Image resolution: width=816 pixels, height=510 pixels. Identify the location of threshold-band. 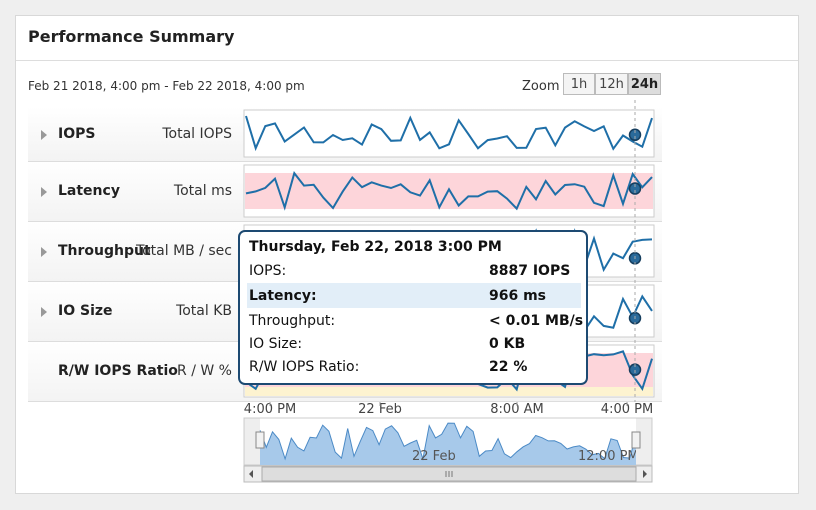
(449, 391).